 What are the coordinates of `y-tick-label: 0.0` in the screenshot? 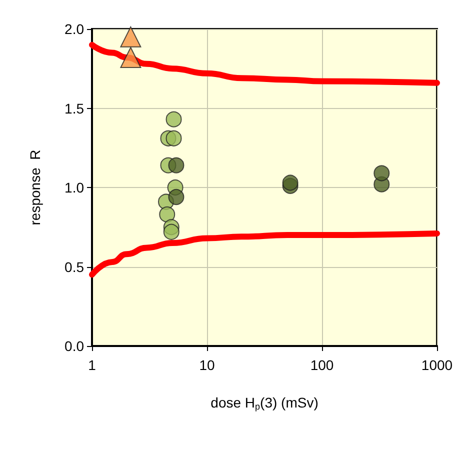 It's located at (74, 346).